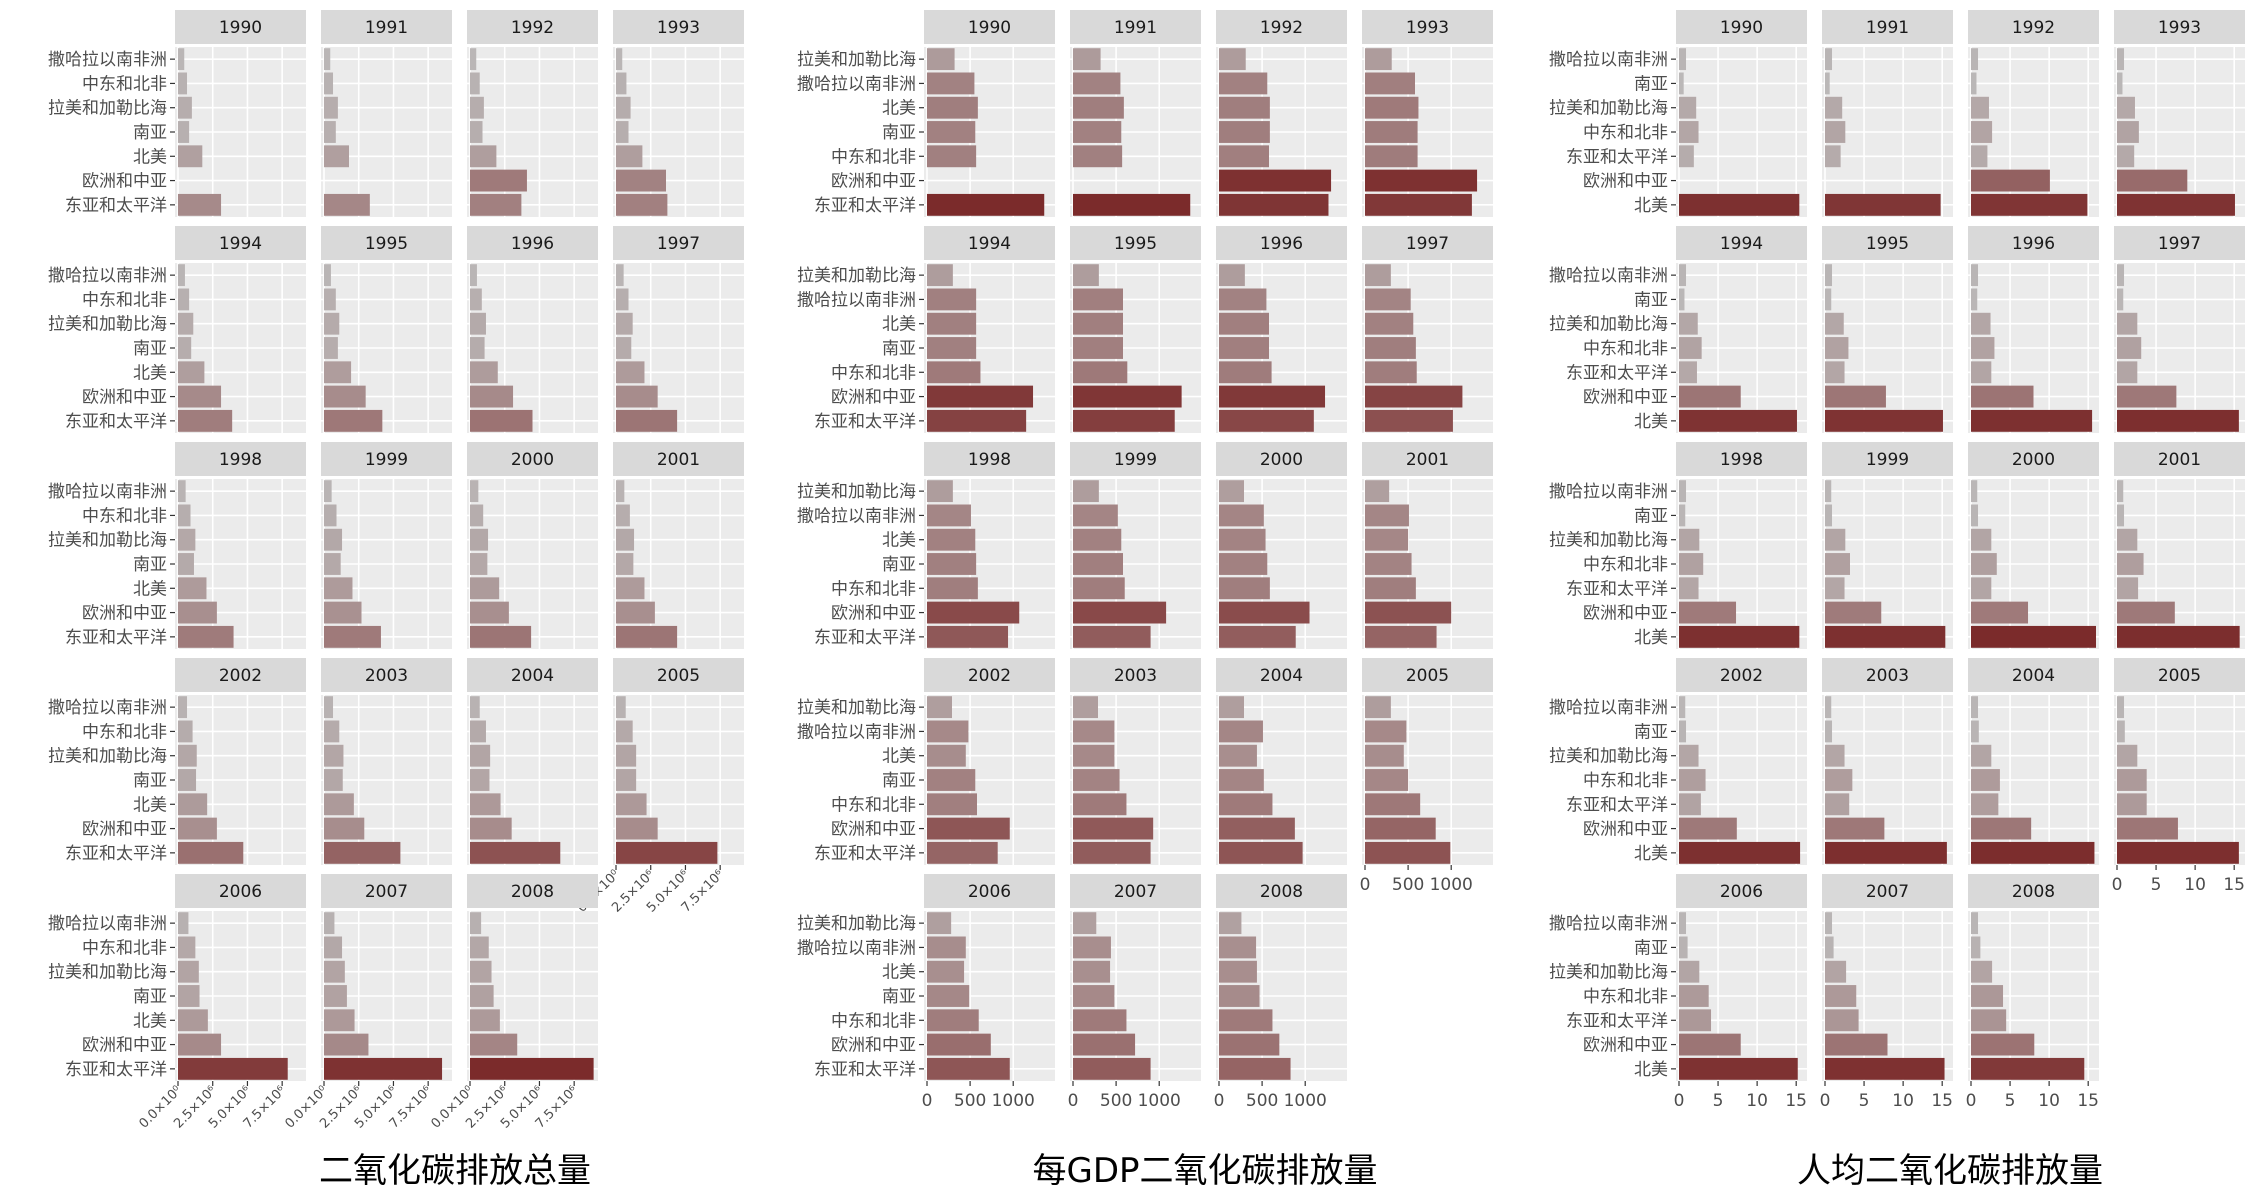  I want to click on facet-strip-label: 1994, so click(1741, 244).